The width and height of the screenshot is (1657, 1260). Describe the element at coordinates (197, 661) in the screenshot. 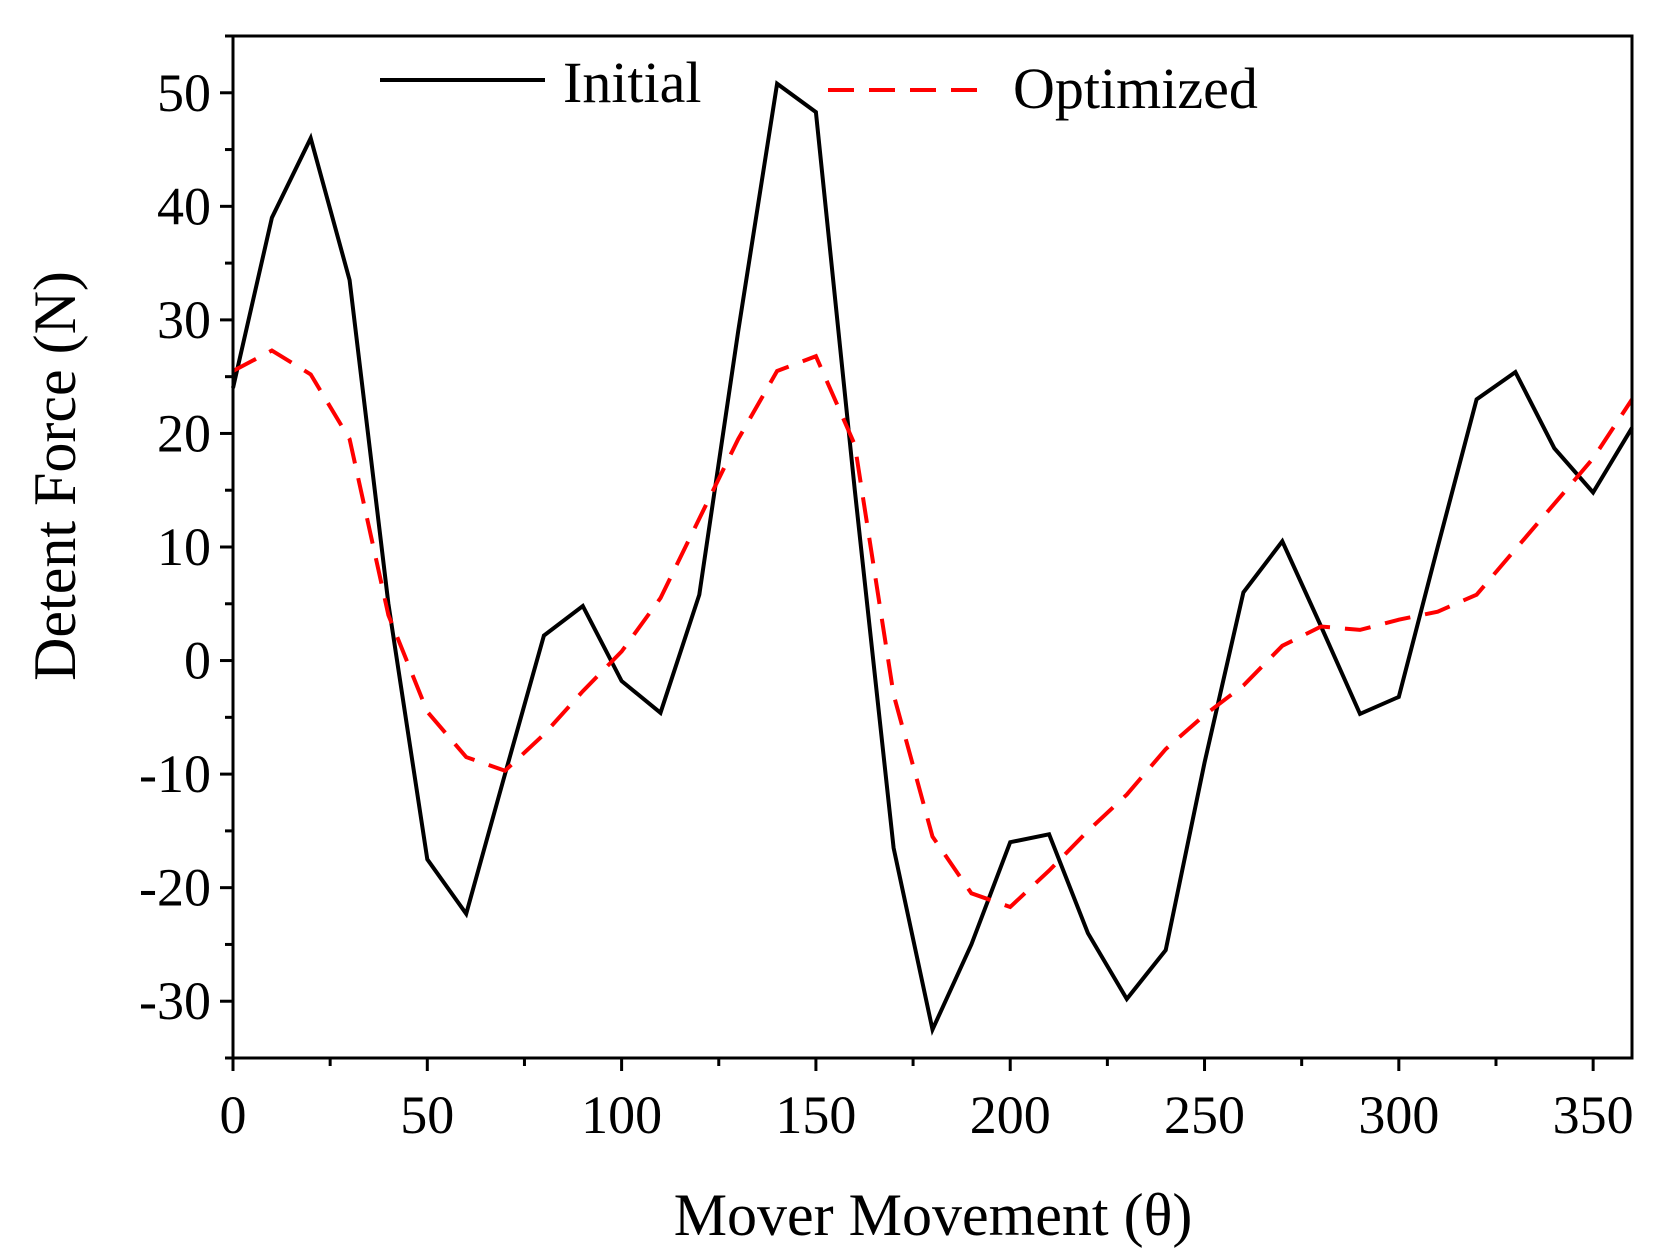

I see `y-tick-label: 0` at that location.